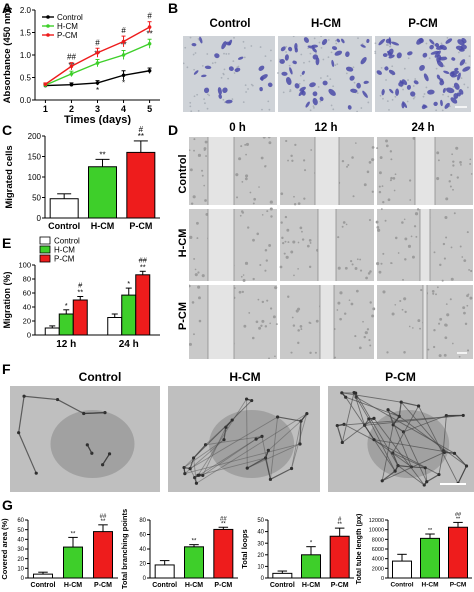  What do you see at coordinates (73, 562) in the screenshot?
I see `g1-bar` at bounding box center [73, 562].